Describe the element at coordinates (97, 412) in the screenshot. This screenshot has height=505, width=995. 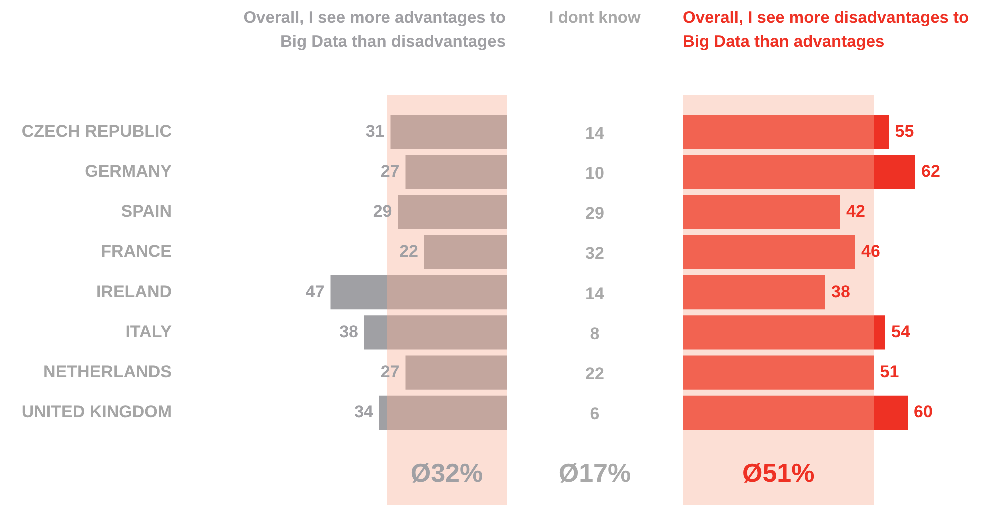
I see `y-tick-label: UNITED KINGDOM` at that location.